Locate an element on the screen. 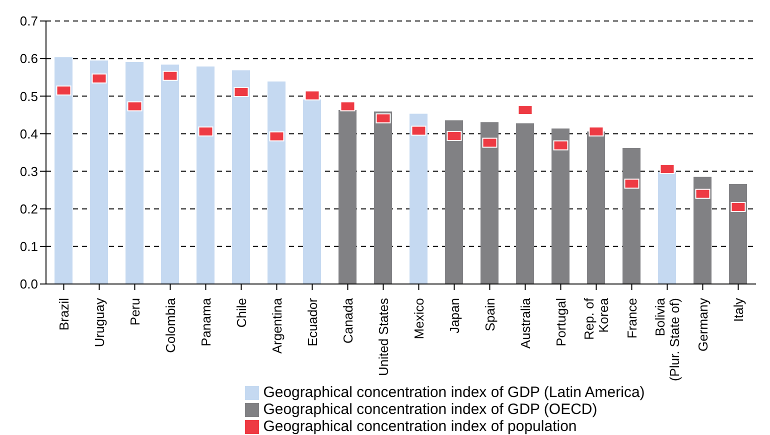  x-tick-label: United States is located at coordinates (383, 337).